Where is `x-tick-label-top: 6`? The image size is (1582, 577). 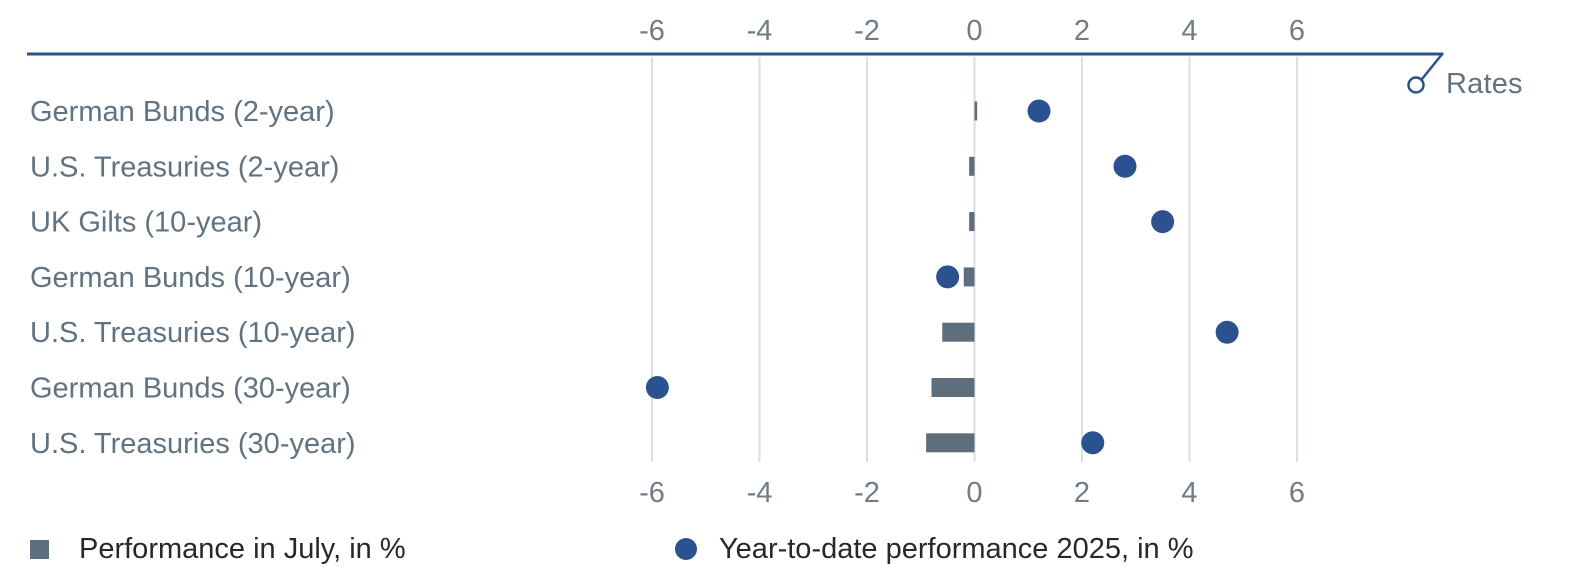 x-tick-label-top: 6 is located at coordinates (1297, 31).